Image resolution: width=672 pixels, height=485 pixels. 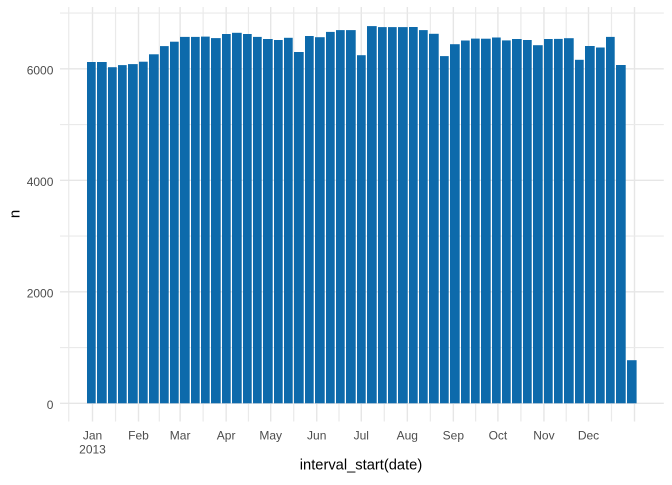 I want to click on svg-text: 2000, so click(x=40, y=294).